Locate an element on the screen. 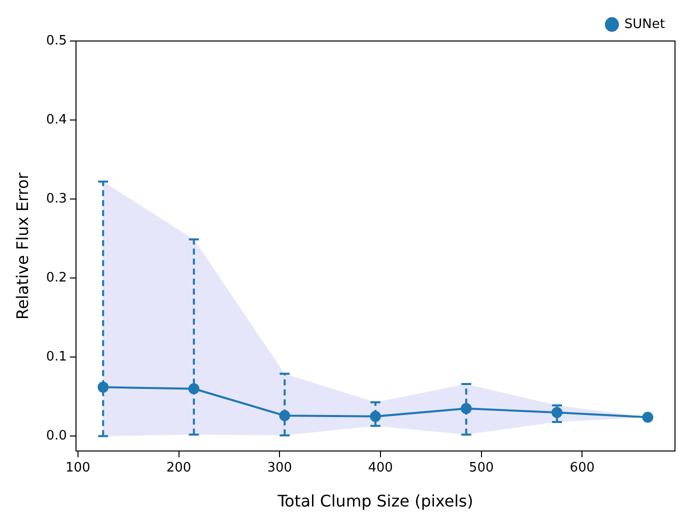 The image size is (691, 522). y-tick-label: 0.3 is located at coordinates (56, 198).